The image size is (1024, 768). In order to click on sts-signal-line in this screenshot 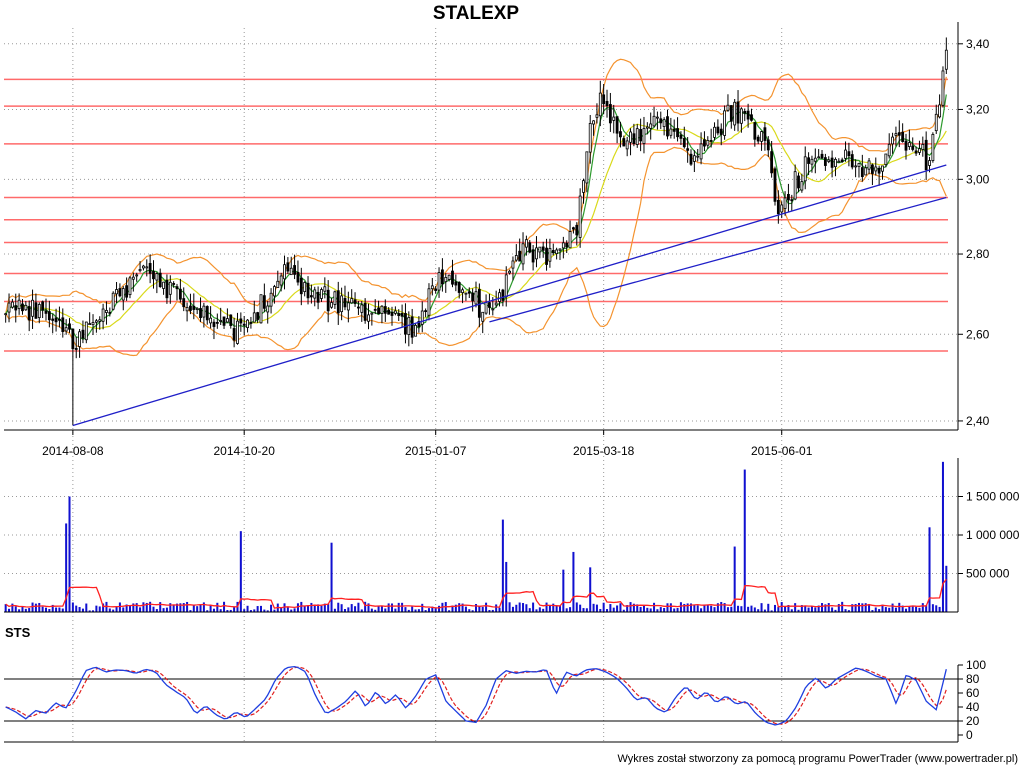, I will do `click(476, 695)`.